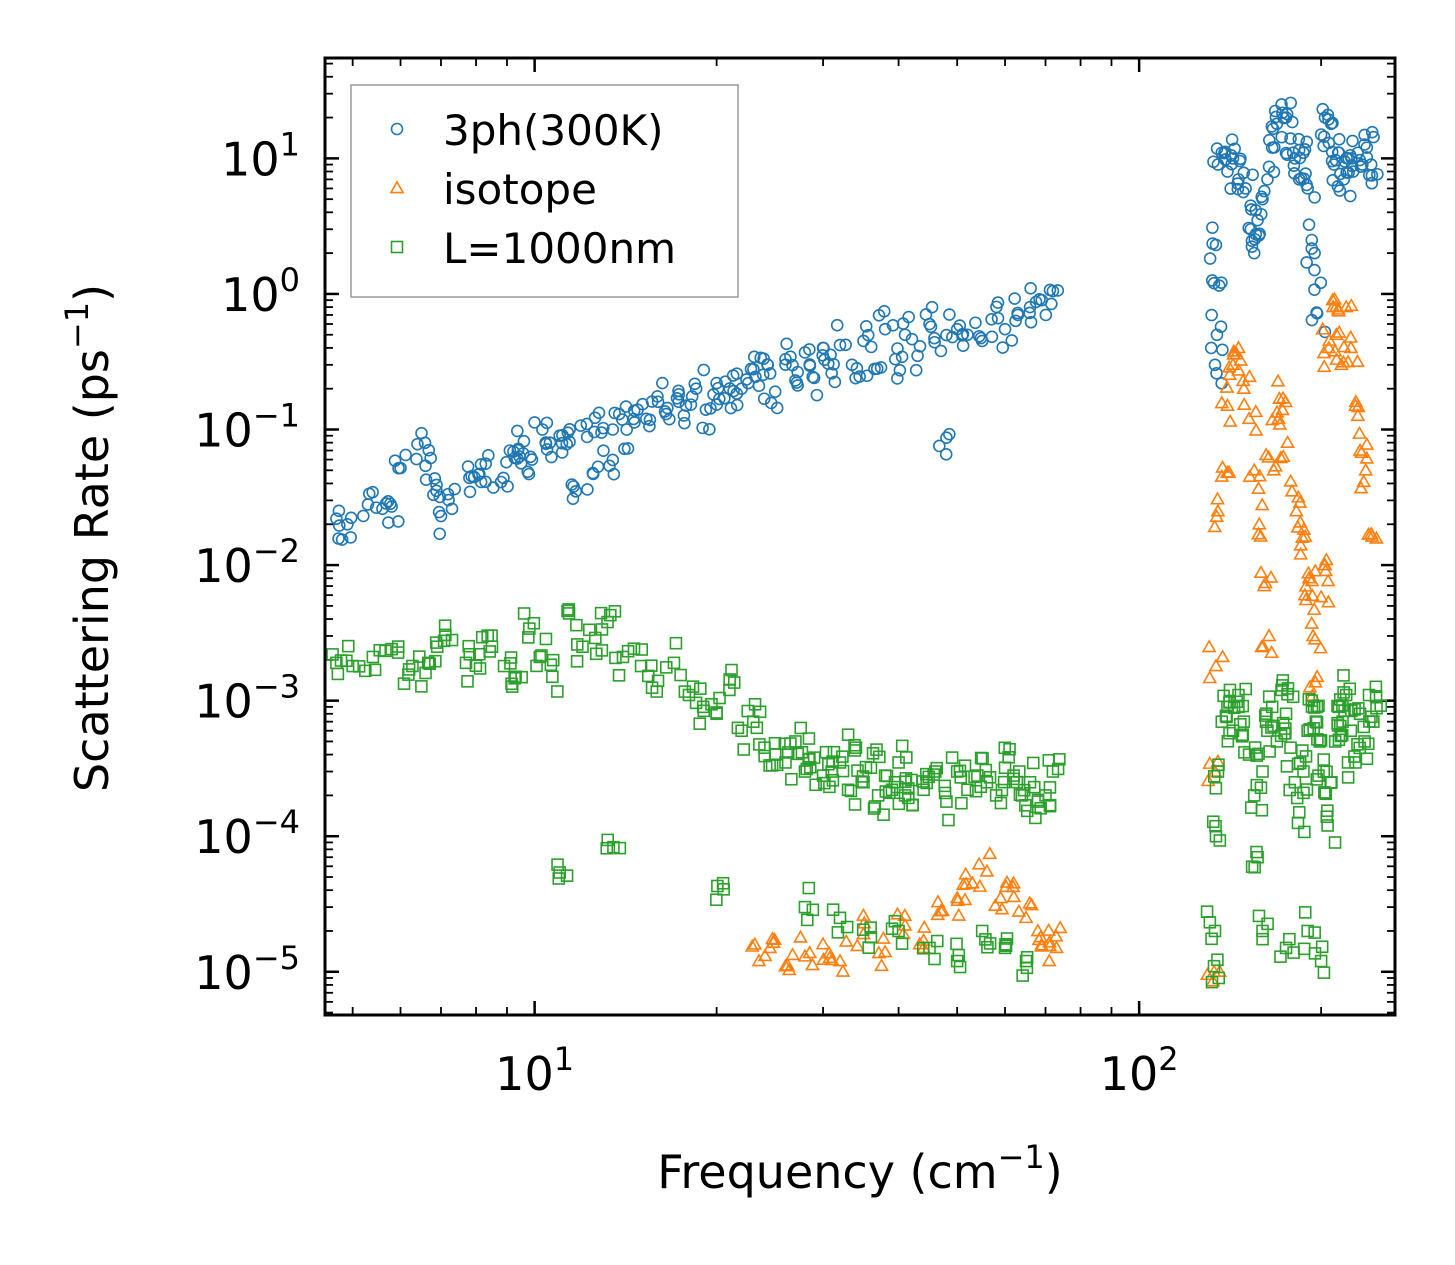 The height and width of the screenshot is (1265, 1455). I want to click on x-axis-title: Frequency (cm−1), so click(859, 1168).